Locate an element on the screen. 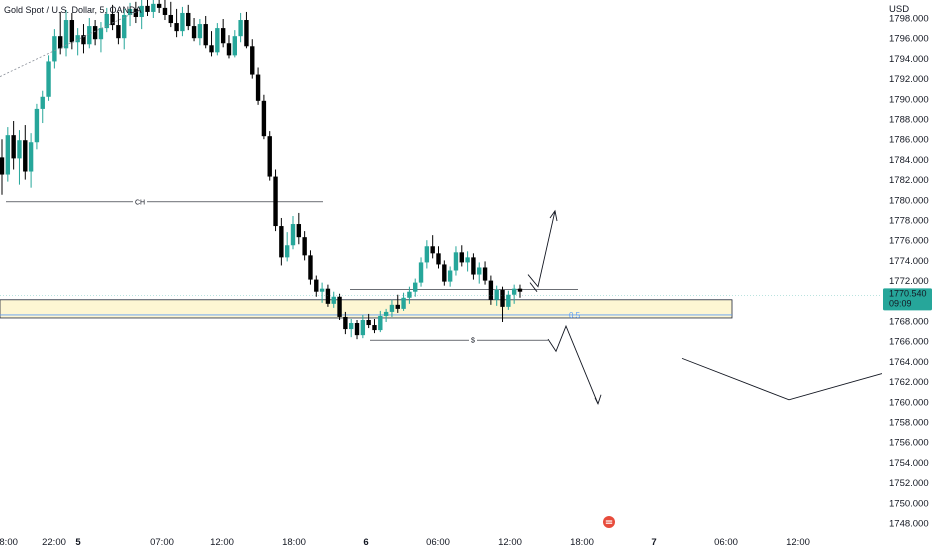 This screenshot has width=932, height=550. price-tick-label: 1790.000 is located at coordinates (909, 99).